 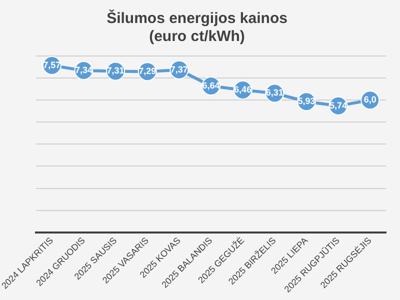 What do you see at coordinates (307, 101) in the screenshot?
I see `data-label: 5,93` at bounding box center [307, 101].